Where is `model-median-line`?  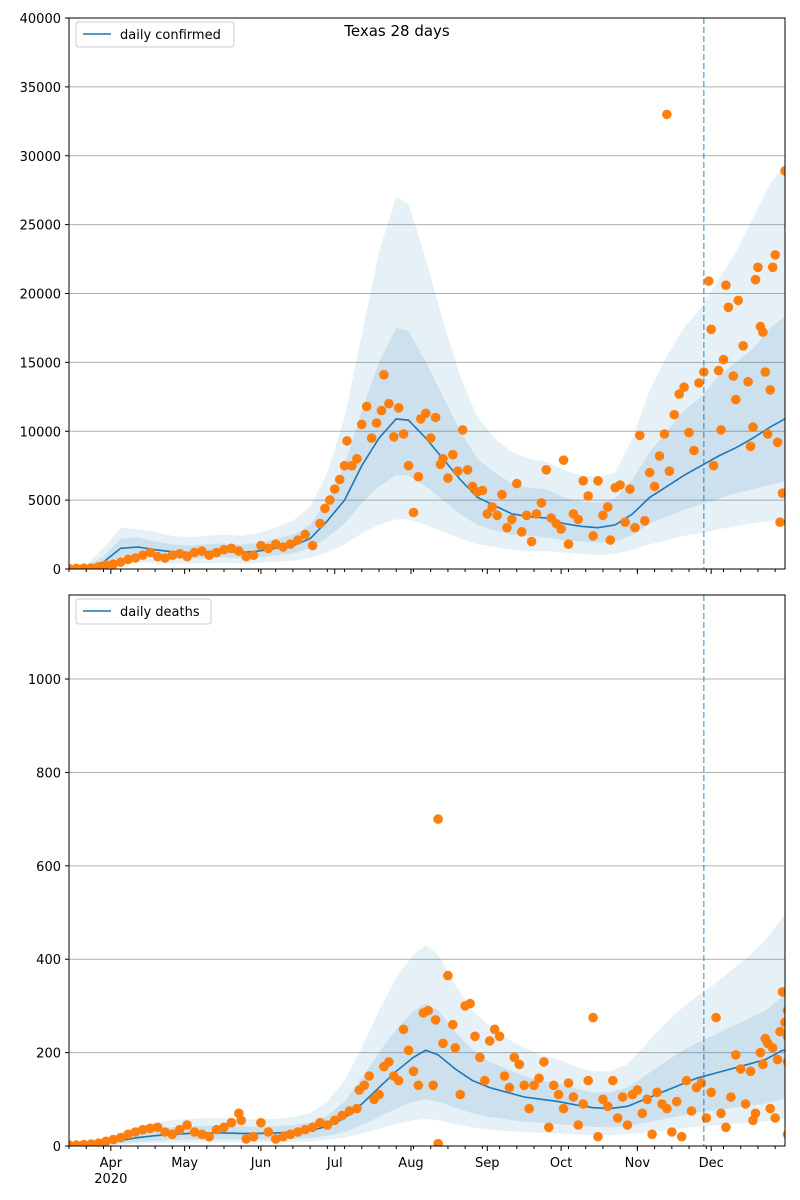
model-median-line is located at coordinates (427, 493).